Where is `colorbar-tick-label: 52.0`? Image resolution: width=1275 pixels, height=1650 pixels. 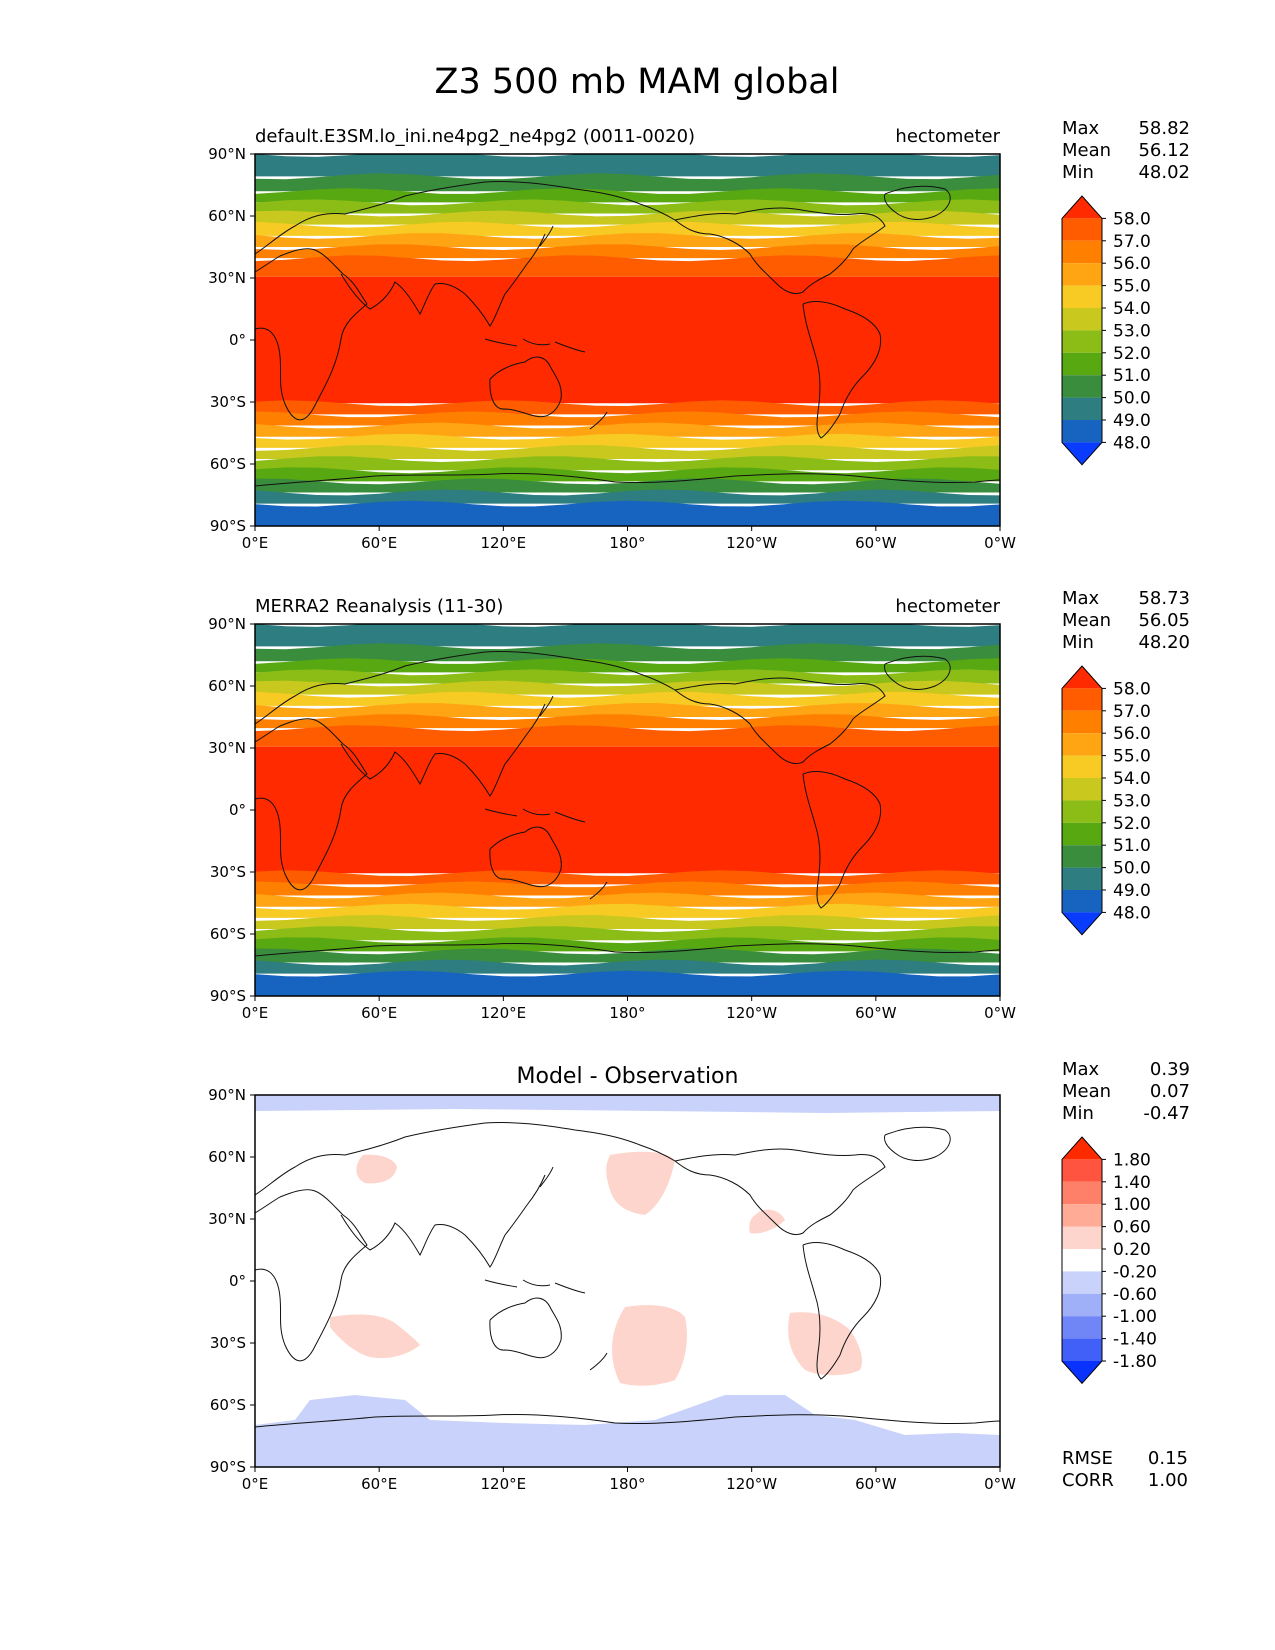
colorbar-tick-label: 52.0 is located at coordinates (1132, 354).